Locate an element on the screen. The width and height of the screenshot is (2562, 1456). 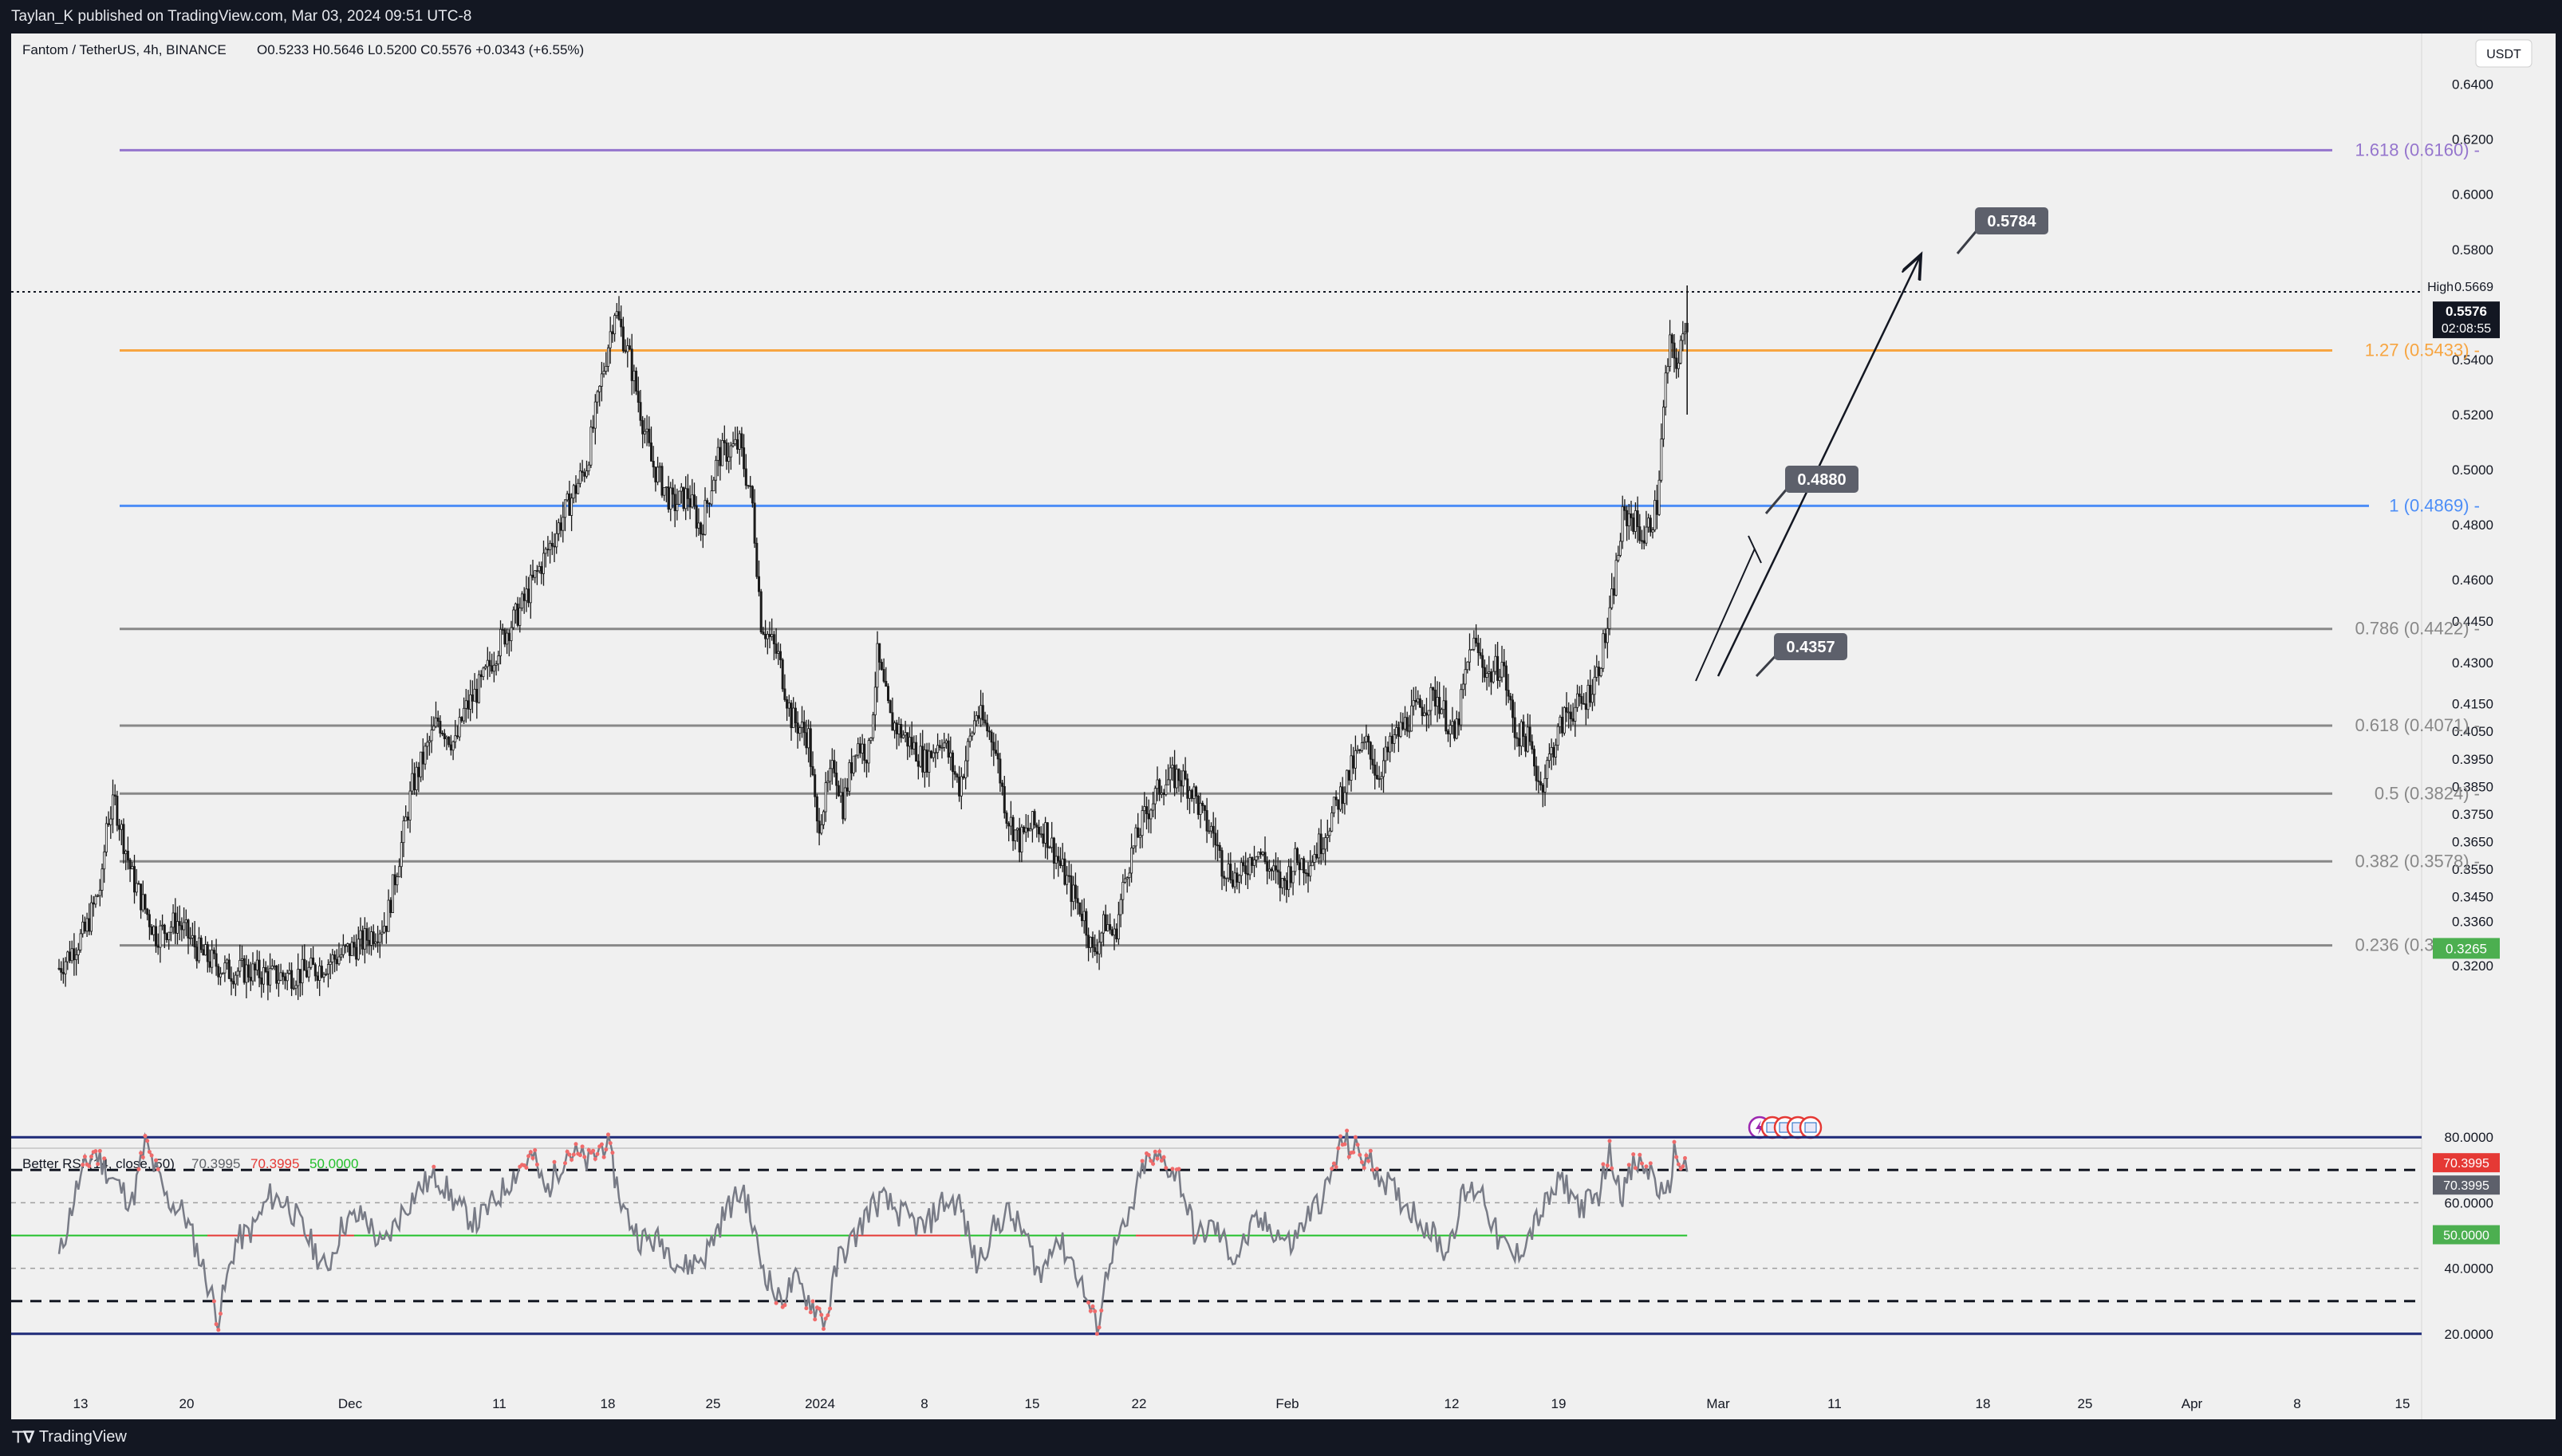
rsi-value-badge-label: 70.3995 is located at coordinates (2466, 1164).